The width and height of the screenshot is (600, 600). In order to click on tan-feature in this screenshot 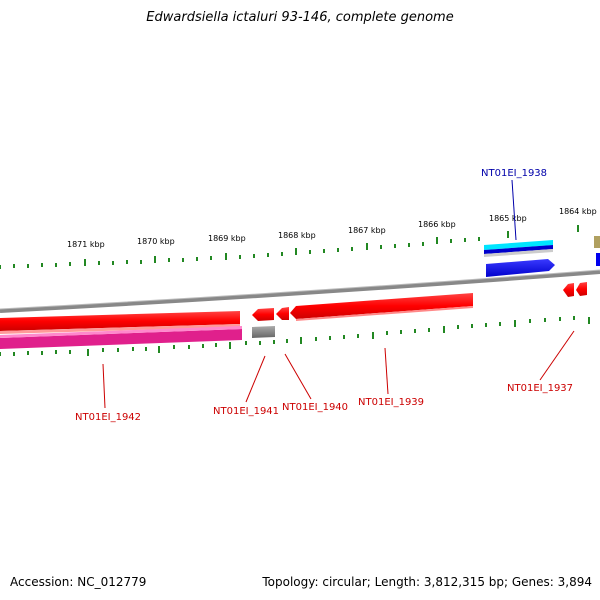, I will do `click(597, 242)`.